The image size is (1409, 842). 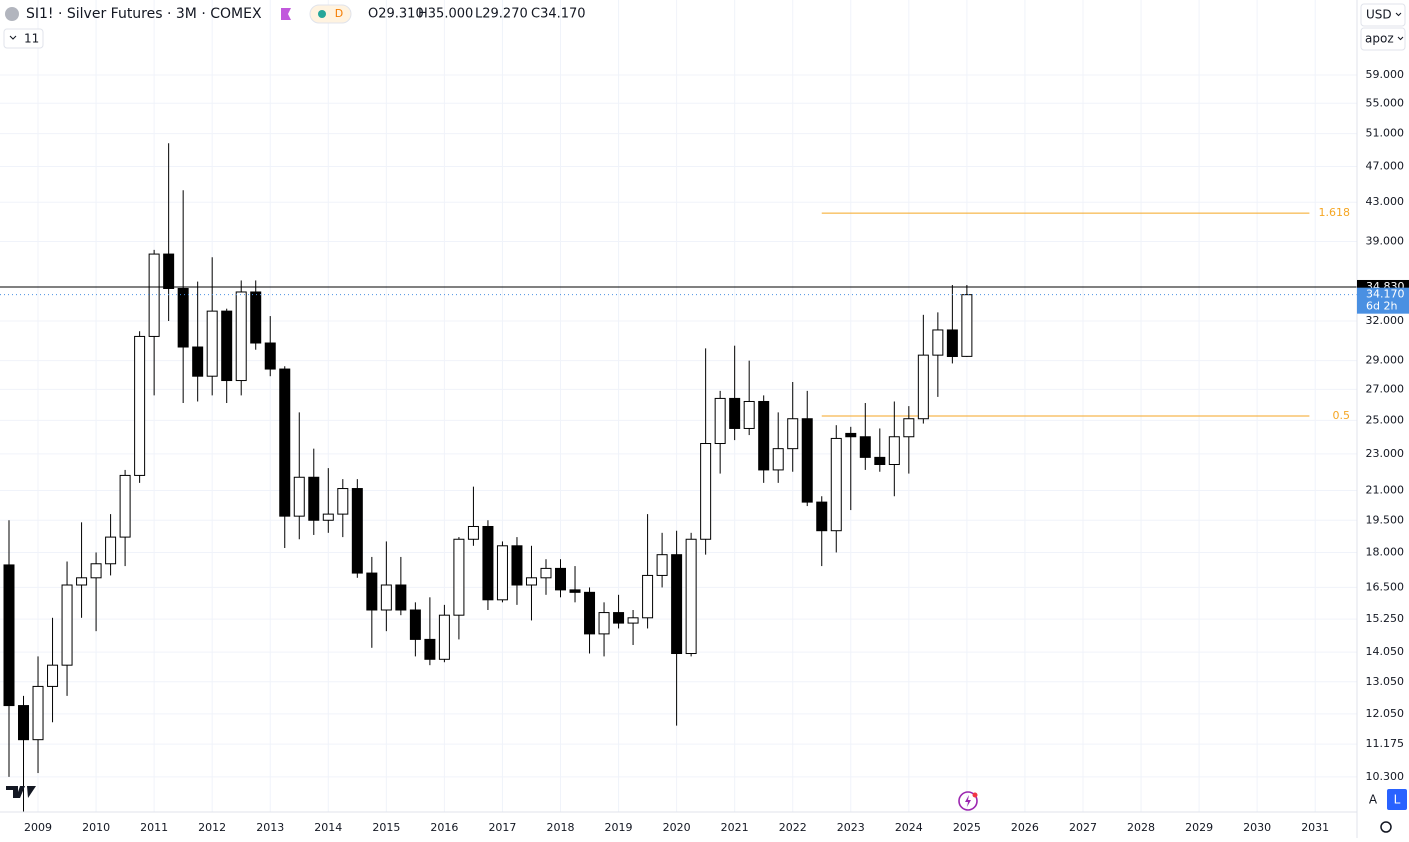 I want to click on indicators-toggle, so click(x=23, y=38).